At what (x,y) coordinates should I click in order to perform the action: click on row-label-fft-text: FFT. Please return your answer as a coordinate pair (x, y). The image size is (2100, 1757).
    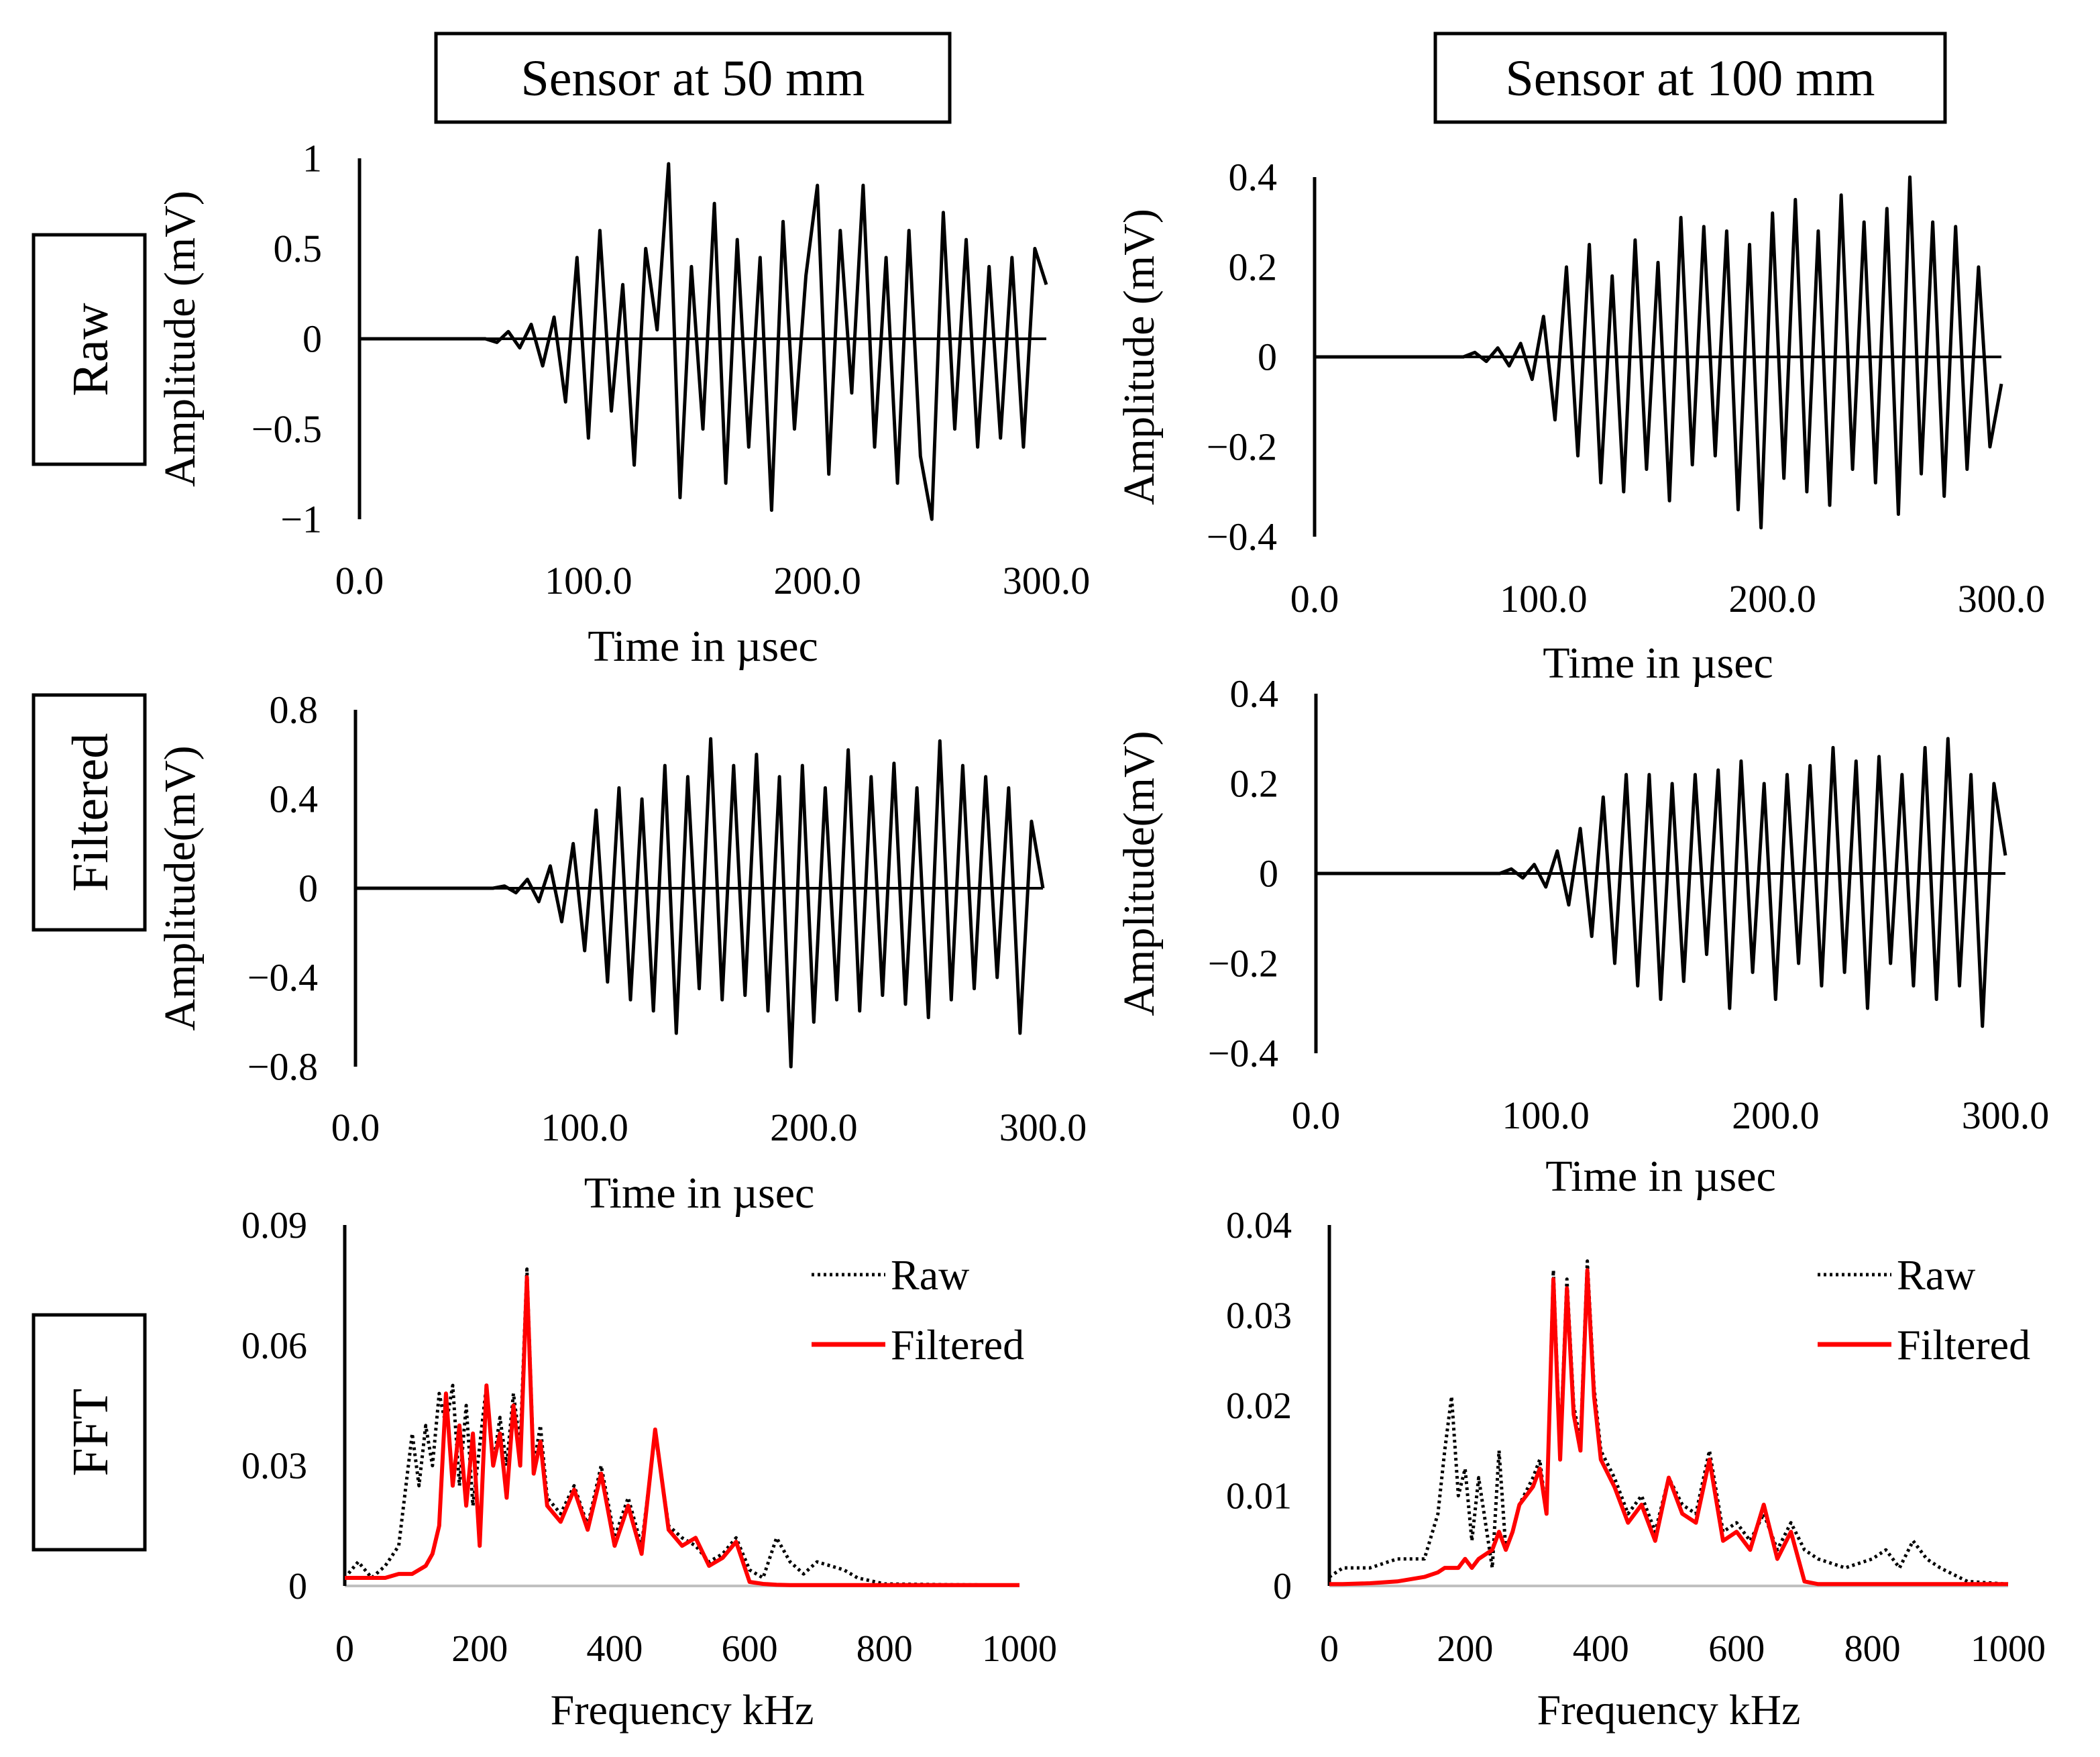
    Looking at the image, I should click on (91, 1433).